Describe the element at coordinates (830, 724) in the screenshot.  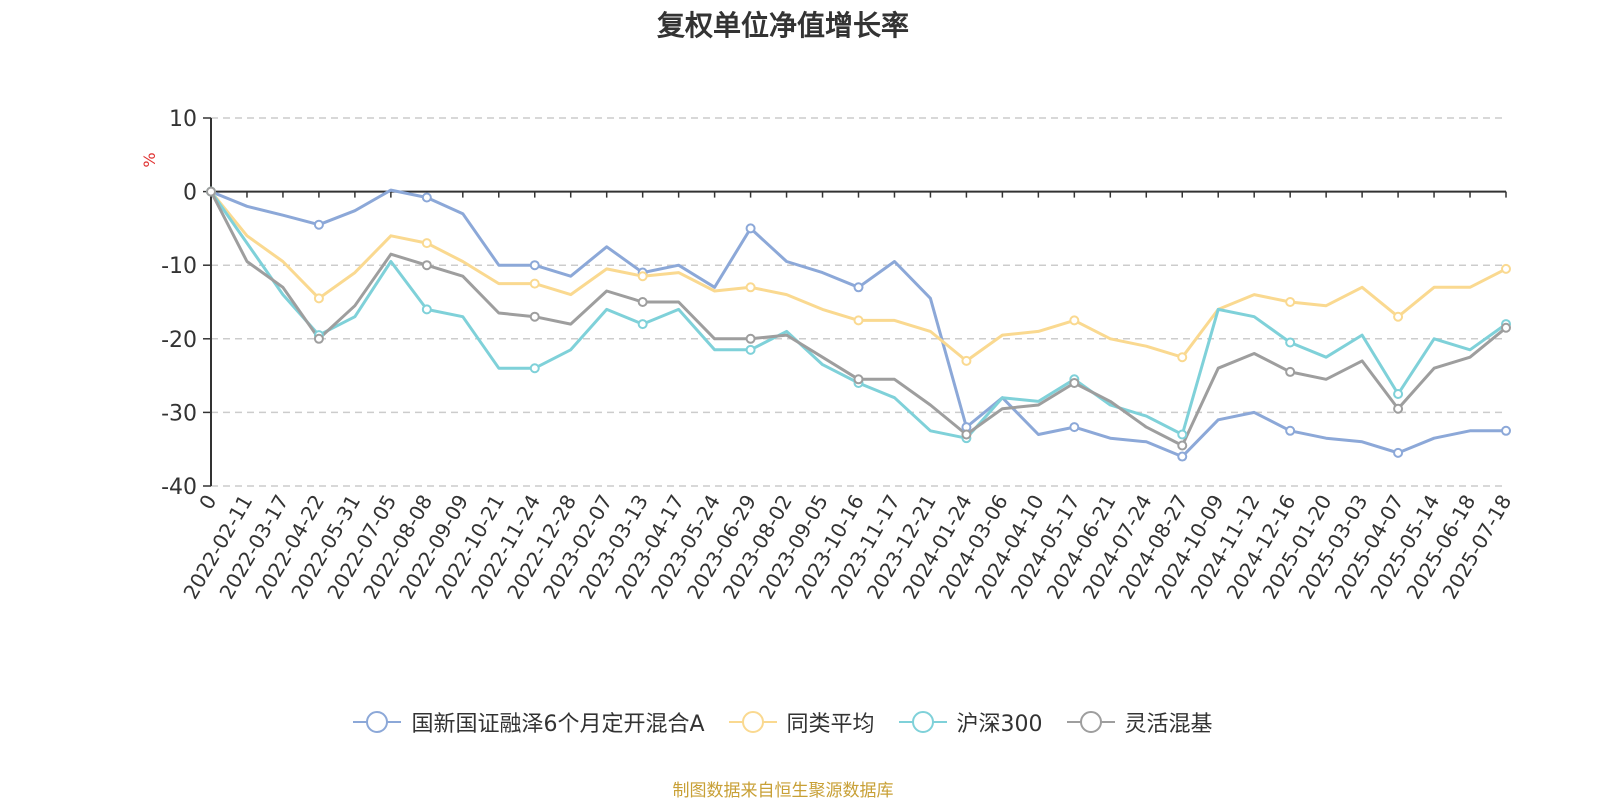
I see `legend-label: 同类平均` at that location.